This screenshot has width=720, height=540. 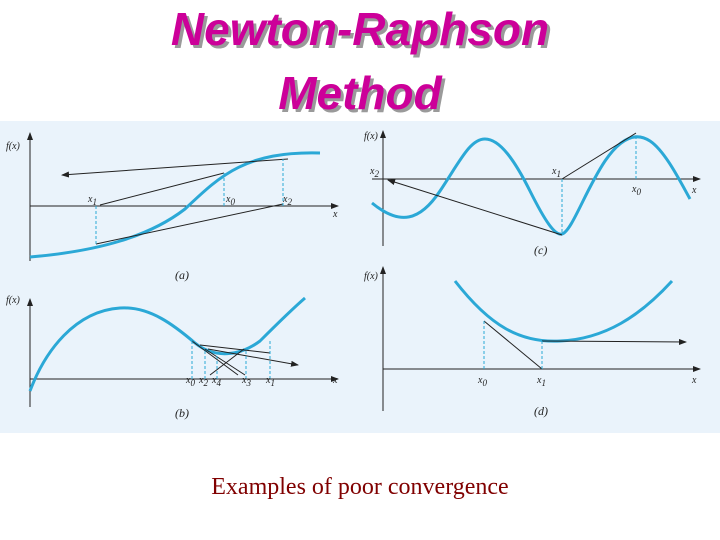 What do you see at coordinates (636, 190) in the screenshot?
I see `panel-c-tick-x0: x0` at bounding box center [636, 190].